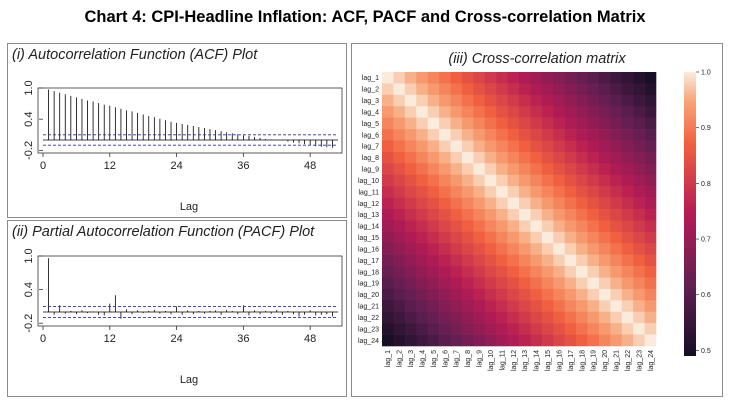 The image size is (730, 404). Describe the element at coordinates (468, 358) in the screenshot. I see `heatmap-col-label: lag_8` at that location.